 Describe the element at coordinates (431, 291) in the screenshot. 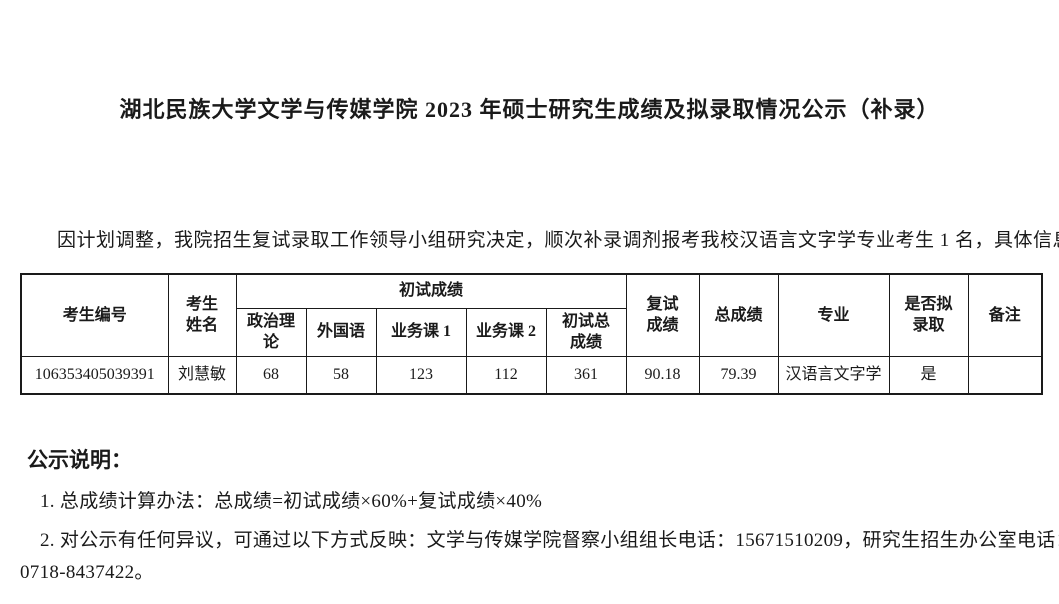

I see `col-header-initial-exam-group: 初试成绩` at that location.